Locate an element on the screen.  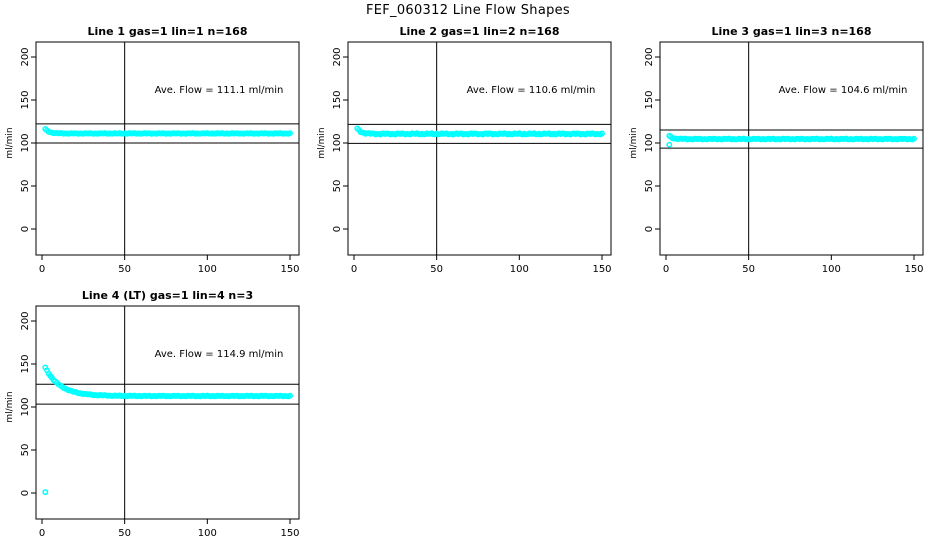
ave-flow-annotation-line-3: Ave. Flow = 104.6 ml/min is located at coordinates (843, 90).